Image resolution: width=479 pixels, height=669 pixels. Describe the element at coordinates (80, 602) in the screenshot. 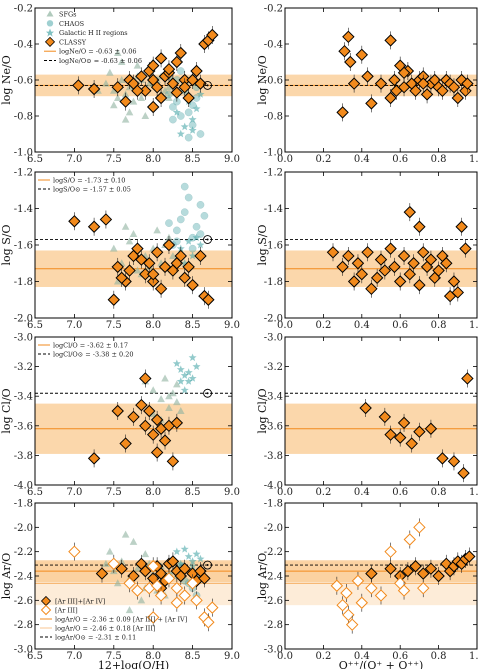

I see `legend-label: [Ar III]+[Ar IV]` at that location.